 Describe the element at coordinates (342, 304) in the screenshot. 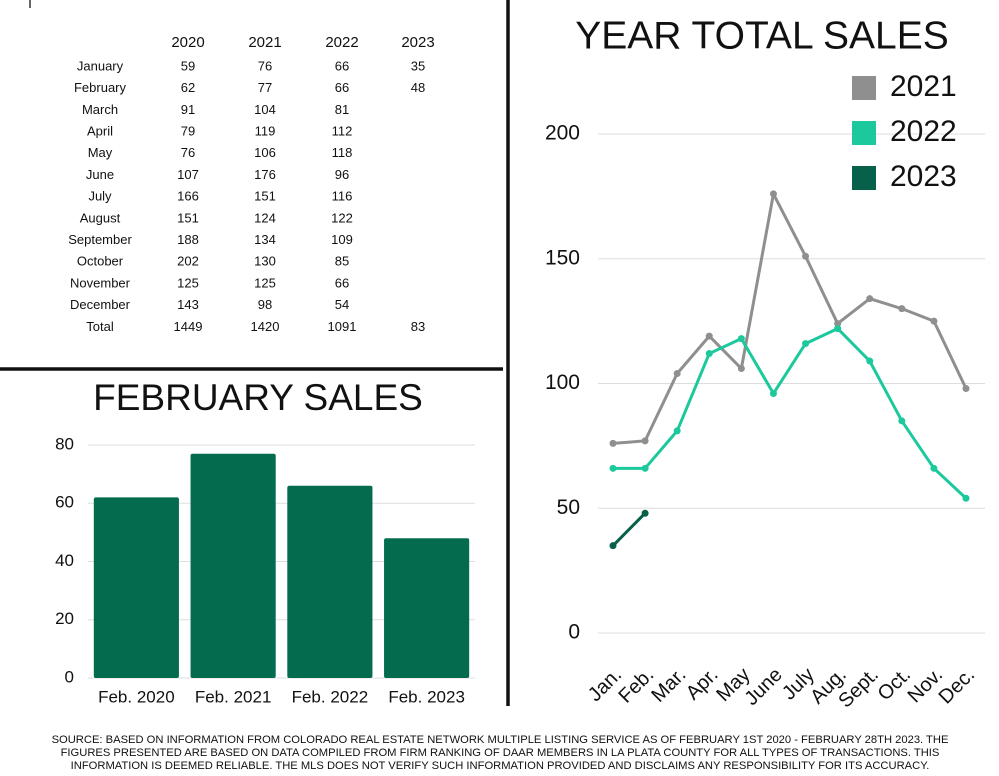

I see `table-cell: 54` at that location.